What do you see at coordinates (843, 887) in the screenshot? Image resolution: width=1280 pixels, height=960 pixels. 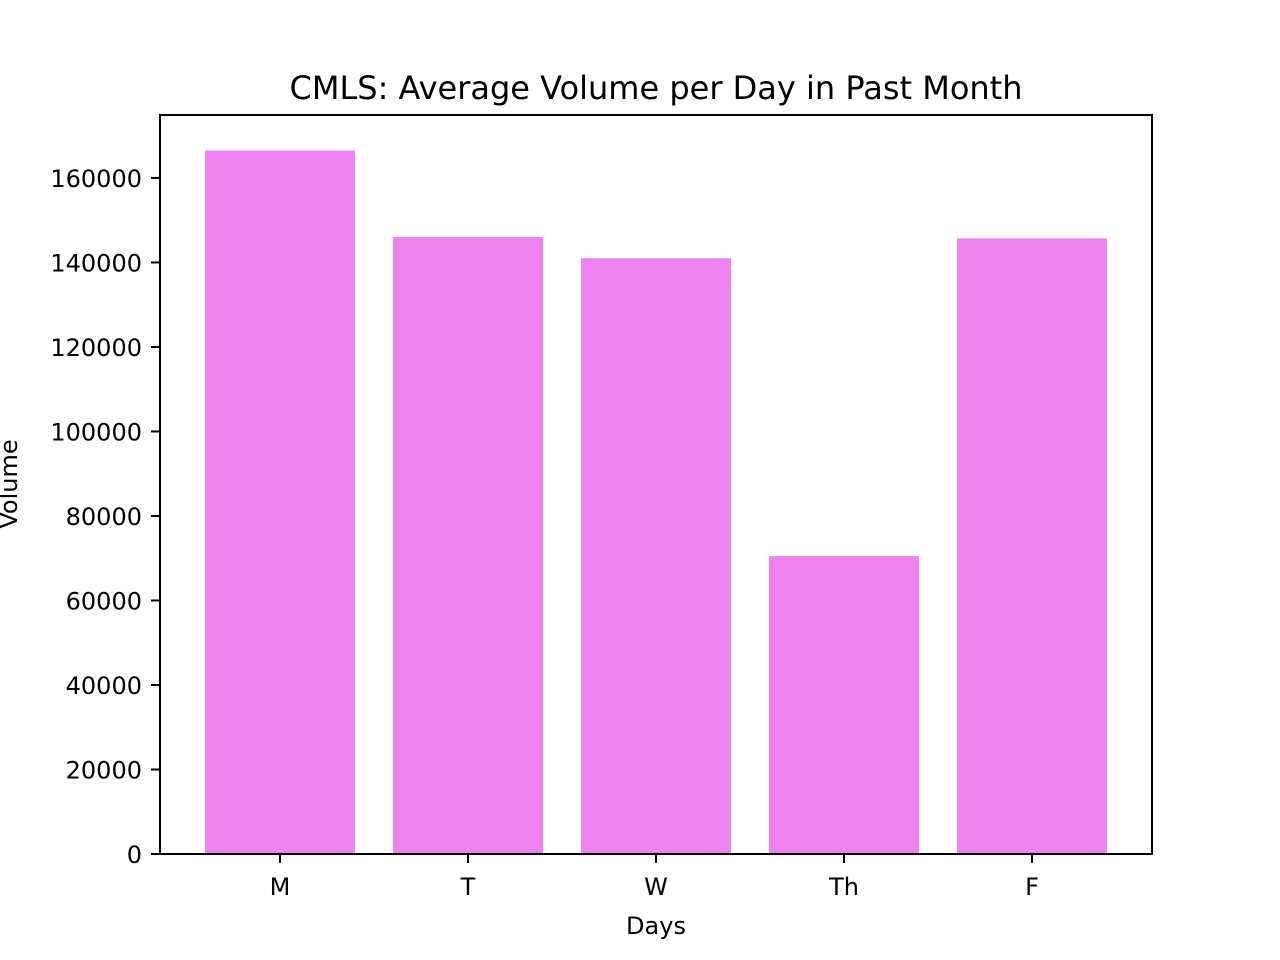 I see `x-tick-label: Th` at bounding box center [843, 887].